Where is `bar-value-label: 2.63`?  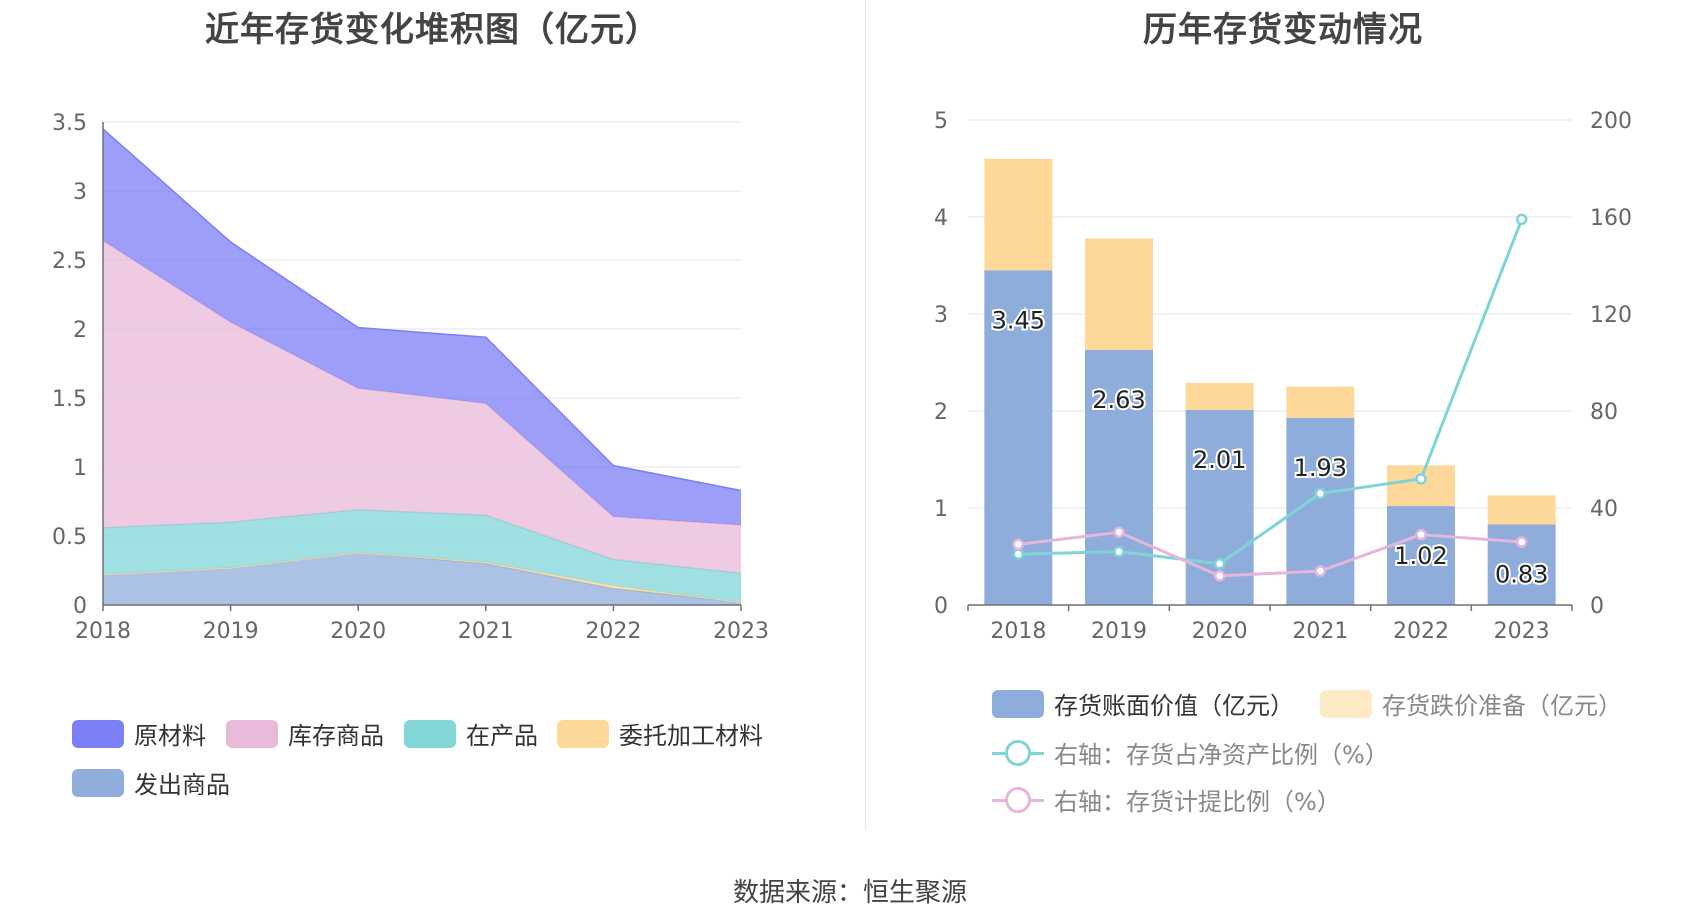 bar-value-label: 2.63 is located at coordinates (1118, 400).